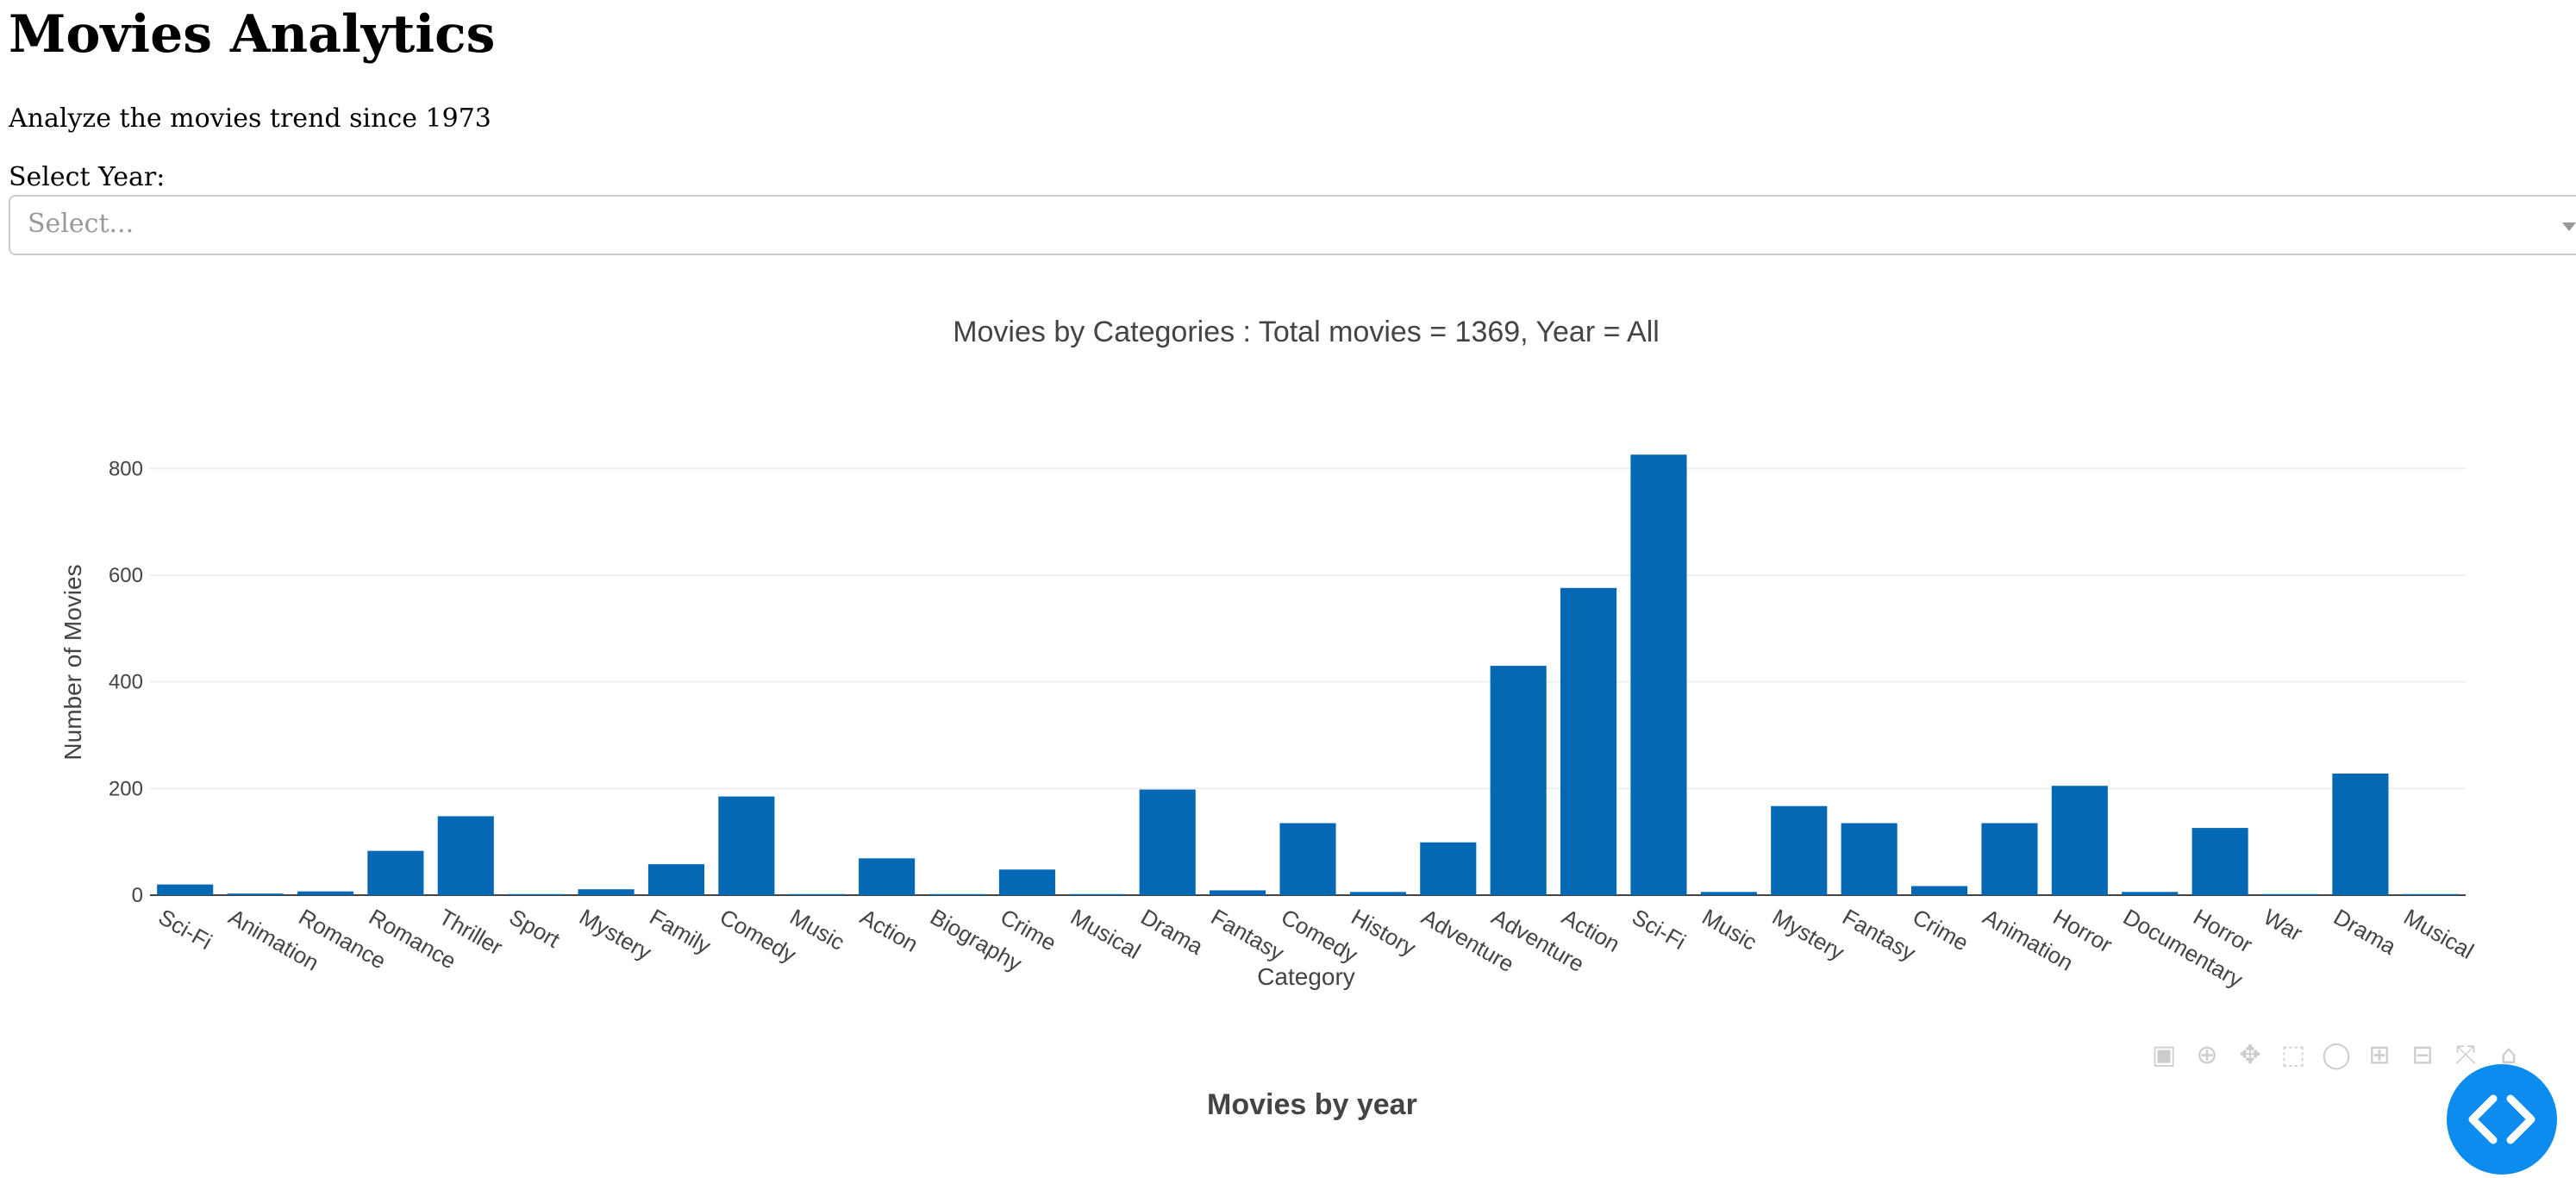 Image resolution: width=2576 pixels, height=1178 pixels. I want to click on y-axis-title: Number of Movies, so click(72, 662).